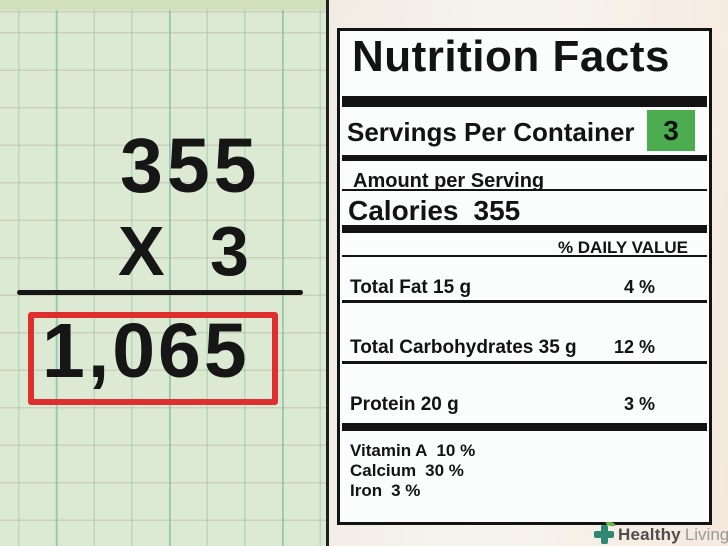 The width and height of the screenshot is (728, 546). What do you see at coordinates (327, 273) in the screenshot?
I see `panel-divider` at bounding box center [327, 273].